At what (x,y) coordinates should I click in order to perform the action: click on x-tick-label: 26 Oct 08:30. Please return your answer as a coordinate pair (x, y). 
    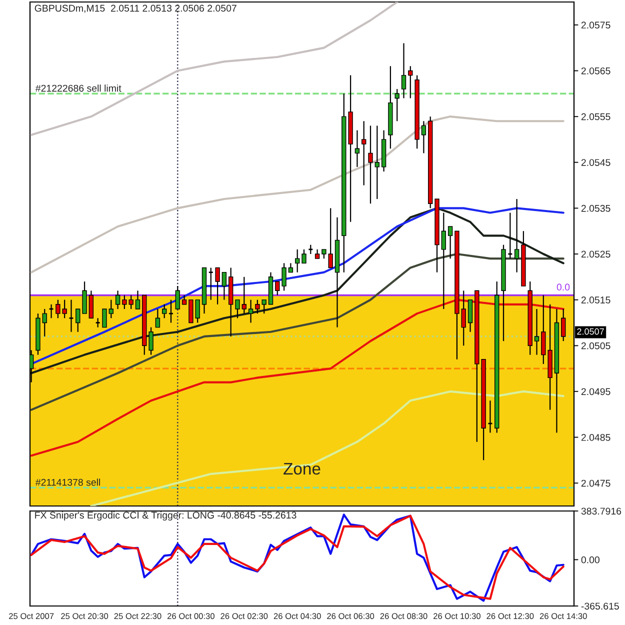
    Looking at the image, I should click on (404, 616).